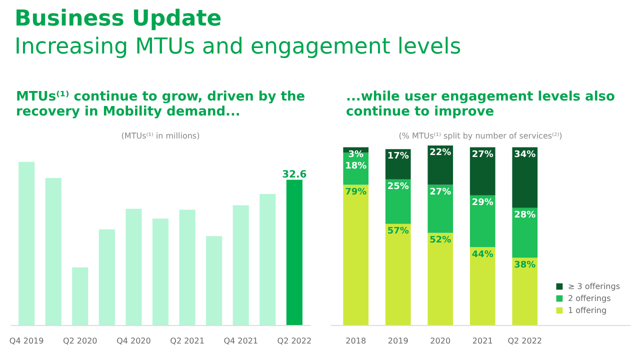 This screenshot has height=354, width=640. What do you see at coordinates (294, 175) in the screenshot?
I see `data-label: 32.6` at bounding box center [294, 175].